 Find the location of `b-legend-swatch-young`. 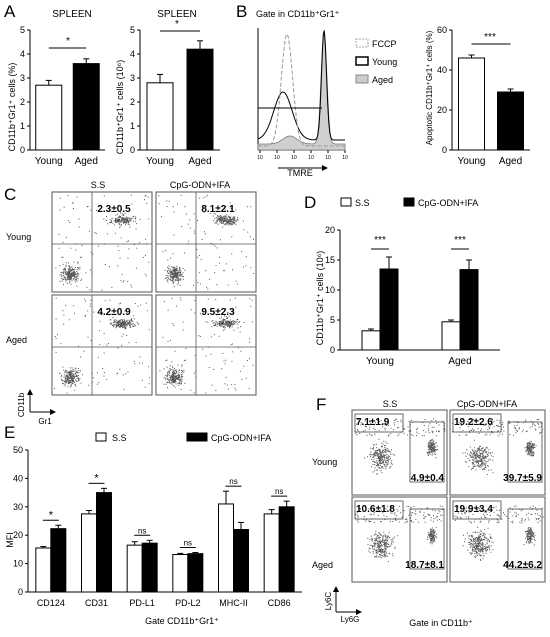

b-legend-swatch-young is located at coordinates (362, 61).